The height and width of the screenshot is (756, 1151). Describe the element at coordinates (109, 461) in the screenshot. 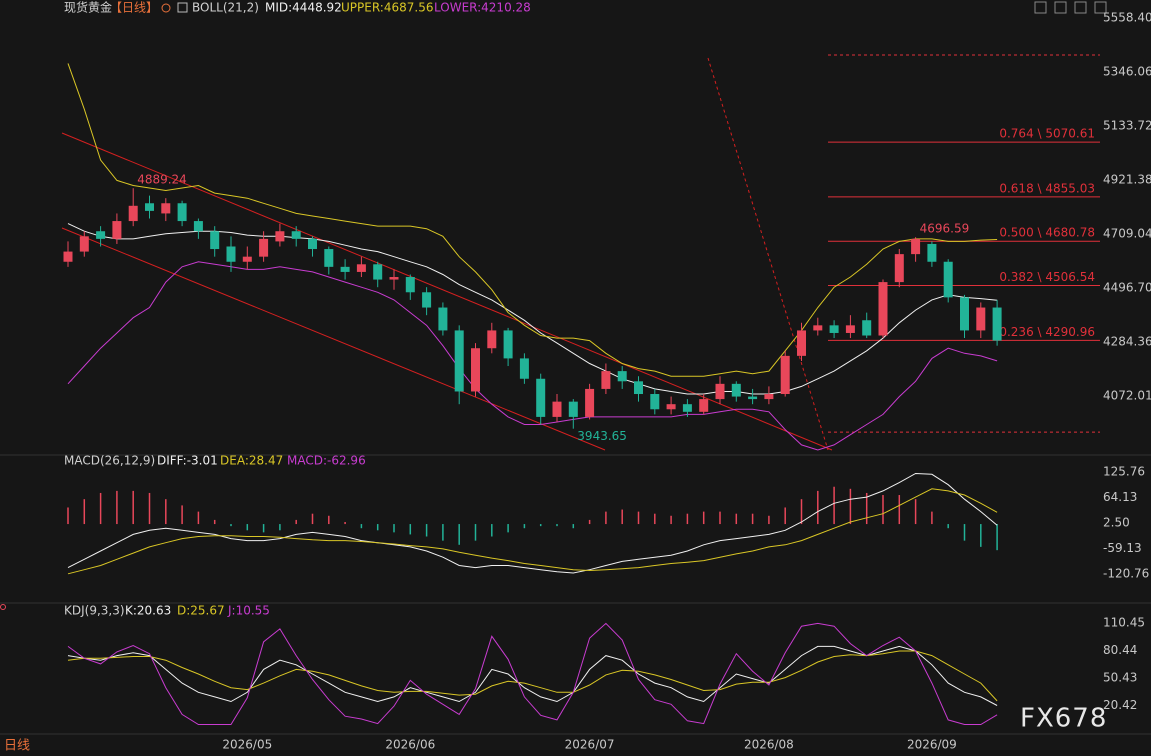

I see `macd-title: MACD(26,12,9)` at that location.